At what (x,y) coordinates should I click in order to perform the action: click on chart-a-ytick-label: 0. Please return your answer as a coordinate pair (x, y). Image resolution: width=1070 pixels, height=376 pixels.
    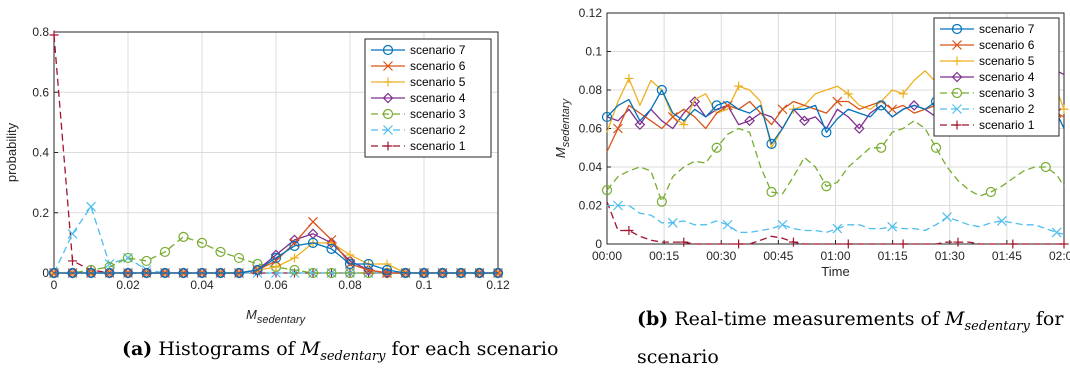
    Looking at the image, I should click on (45, 273).